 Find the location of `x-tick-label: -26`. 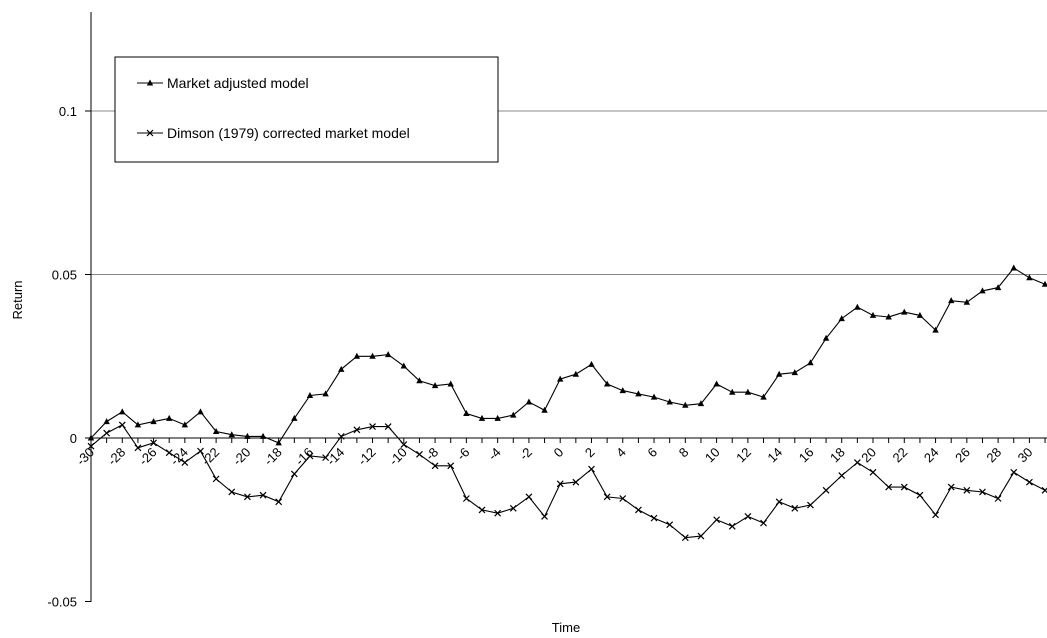

x-tick-label: -26 is located at coordinates (148, 457).